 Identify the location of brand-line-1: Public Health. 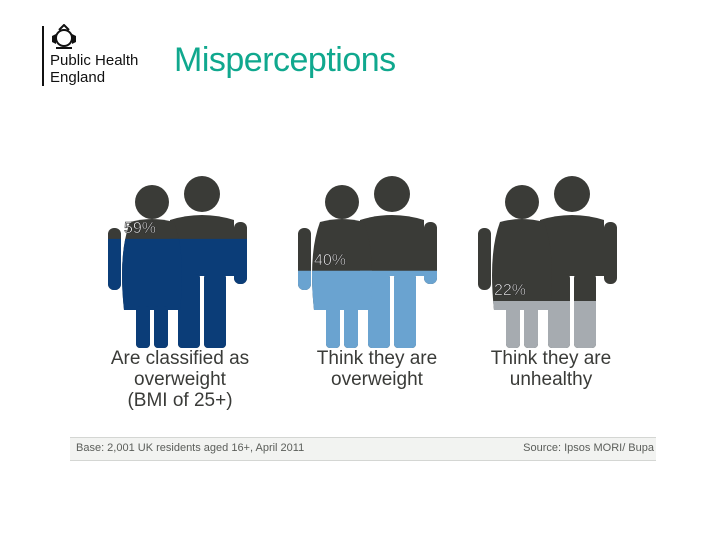
(94, 60).